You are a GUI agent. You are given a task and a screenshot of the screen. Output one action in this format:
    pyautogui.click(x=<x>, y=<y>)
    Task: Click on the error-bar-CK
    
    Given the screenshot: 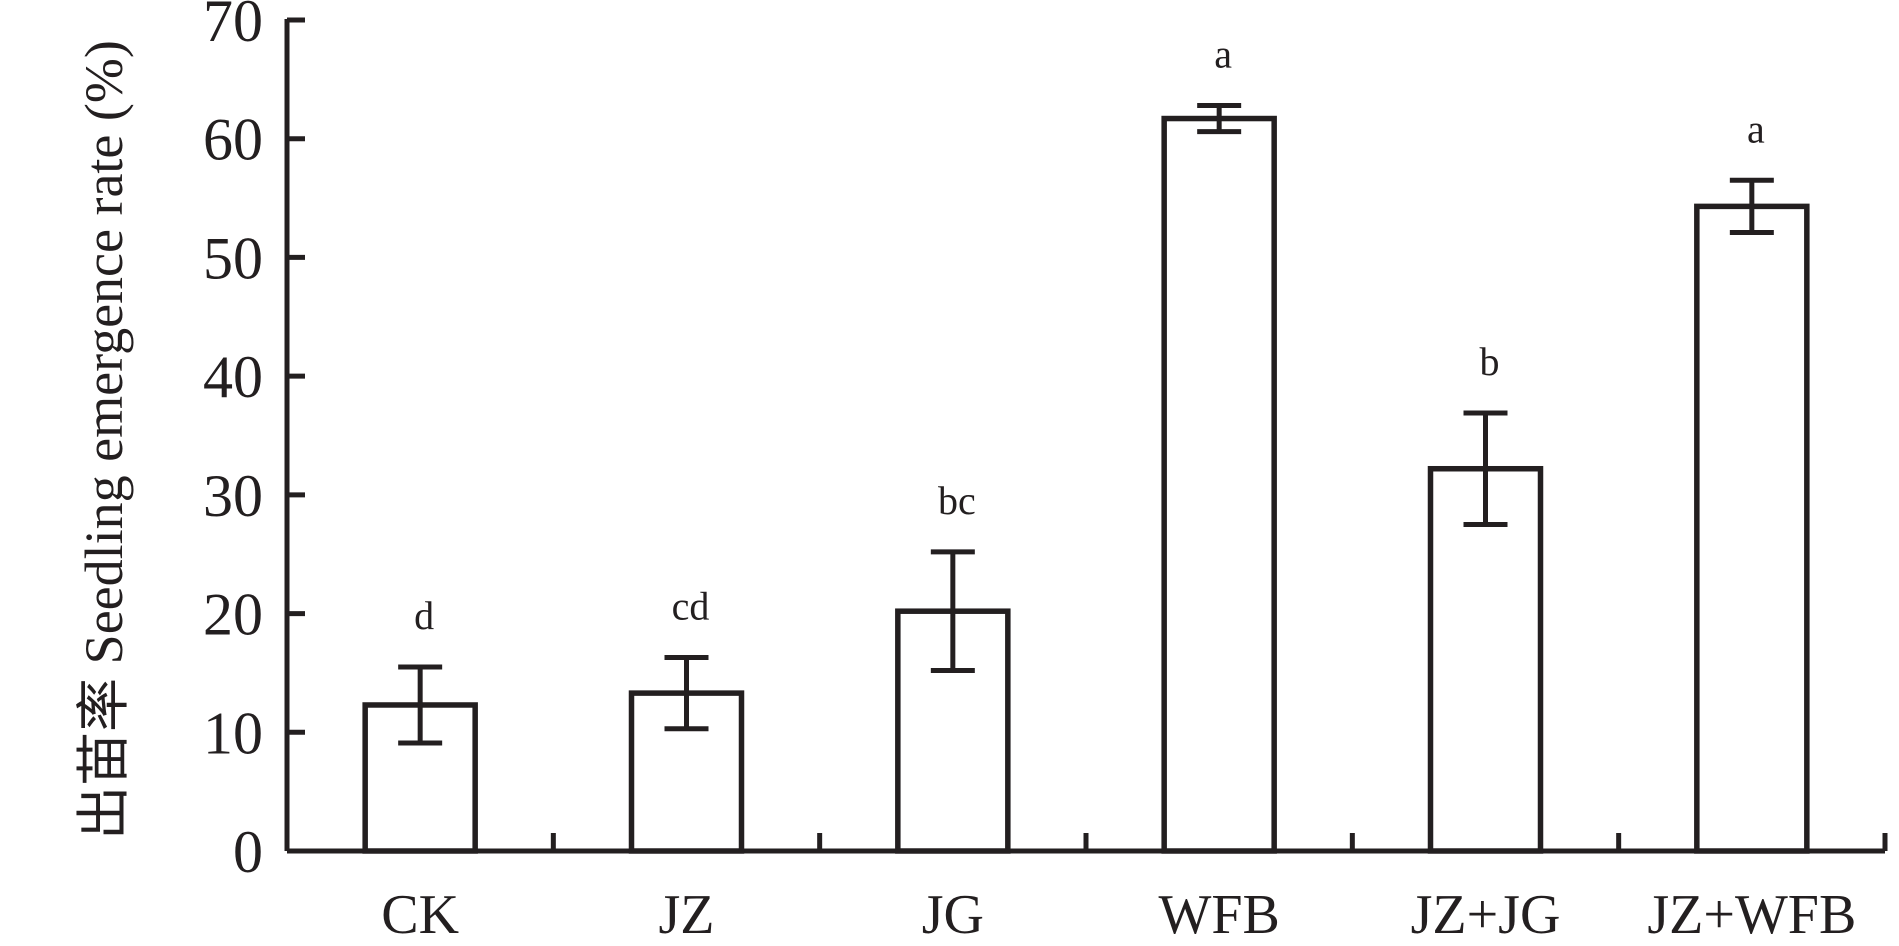 What is the action you would take?
    pyautogui.click(x=420, y=705)
    